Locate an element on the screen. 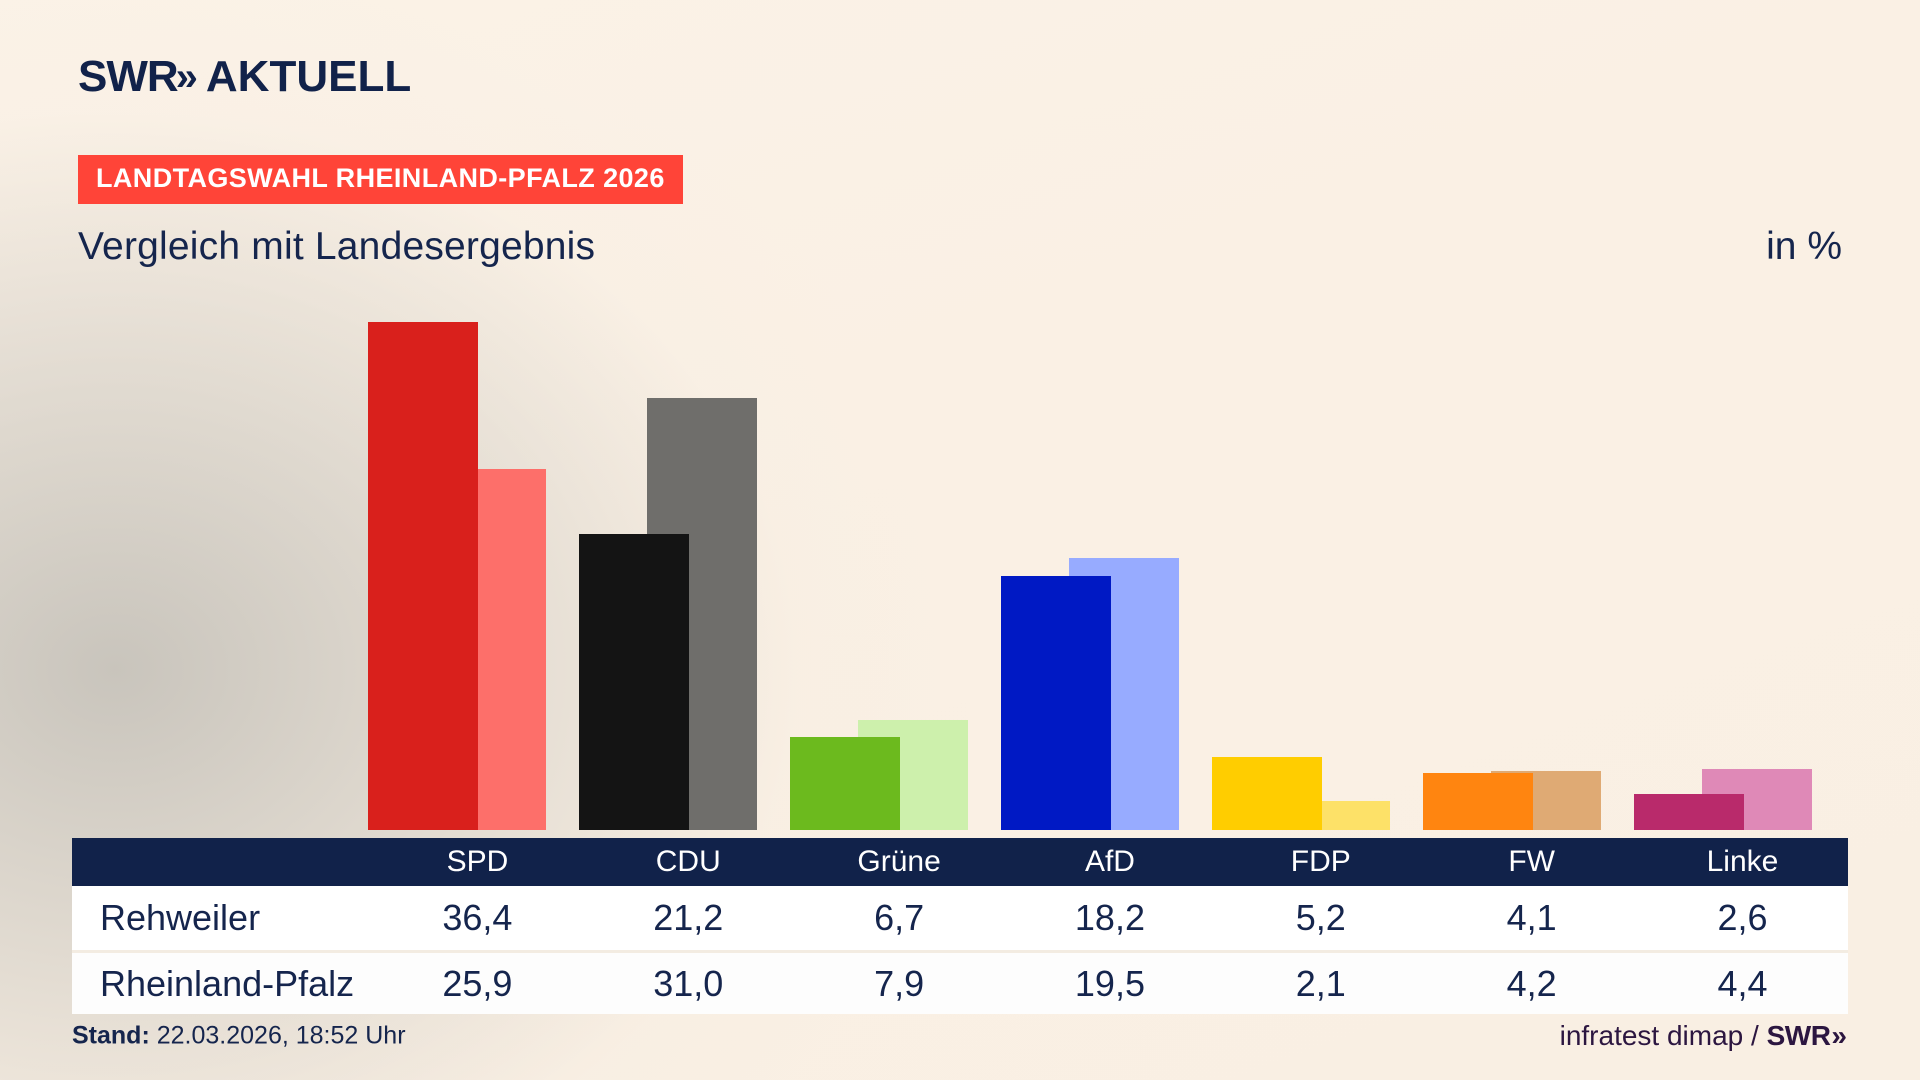  bar-local-afd is located at coordinates (1056, 703).